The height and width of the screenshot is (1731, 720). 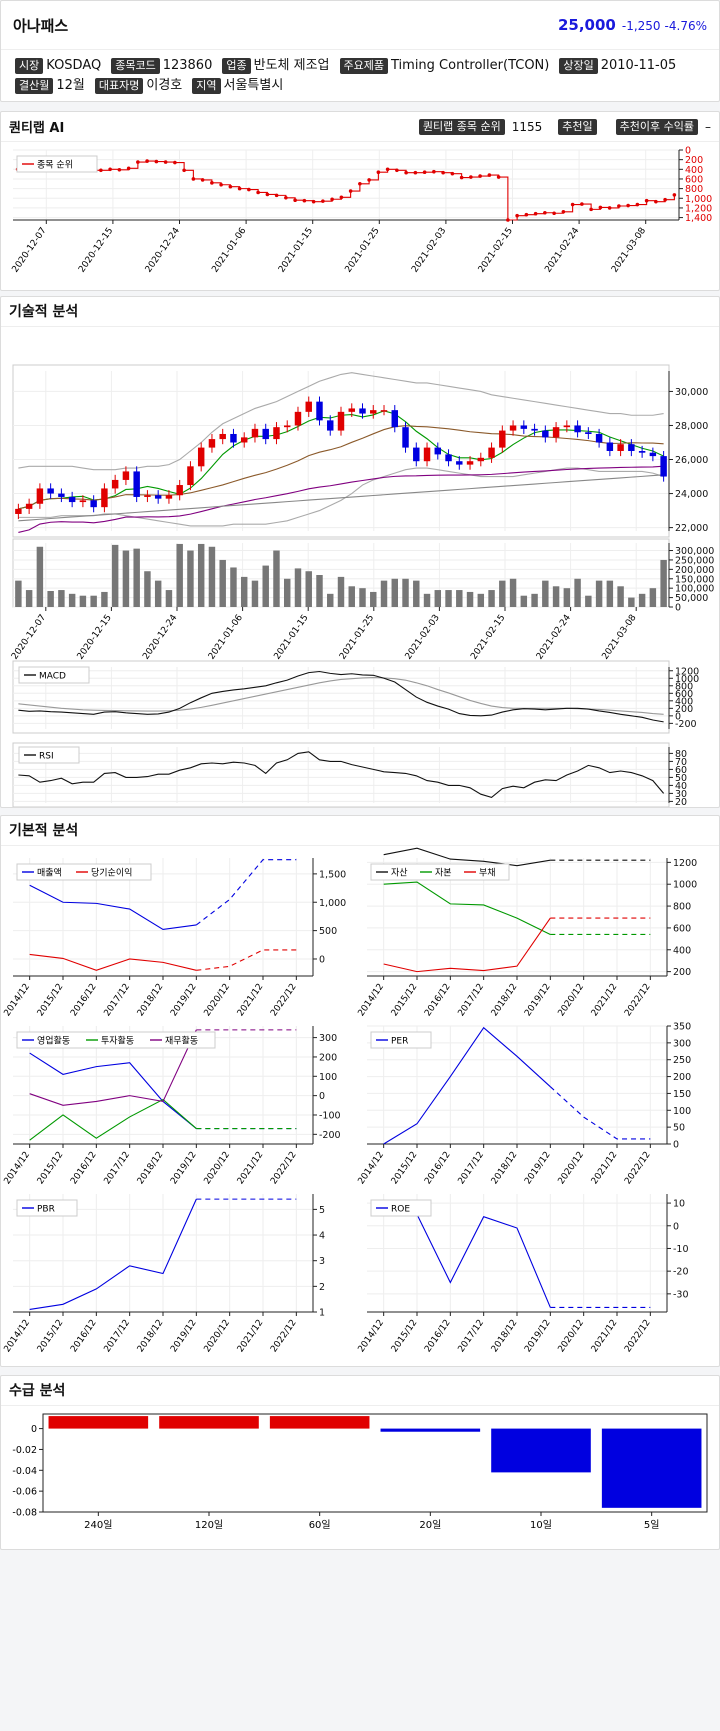 What do you see at coordinates (694, 589) in the screenshot?
I see `y-tick-label: 100,000` at bounding box center [694, 589].